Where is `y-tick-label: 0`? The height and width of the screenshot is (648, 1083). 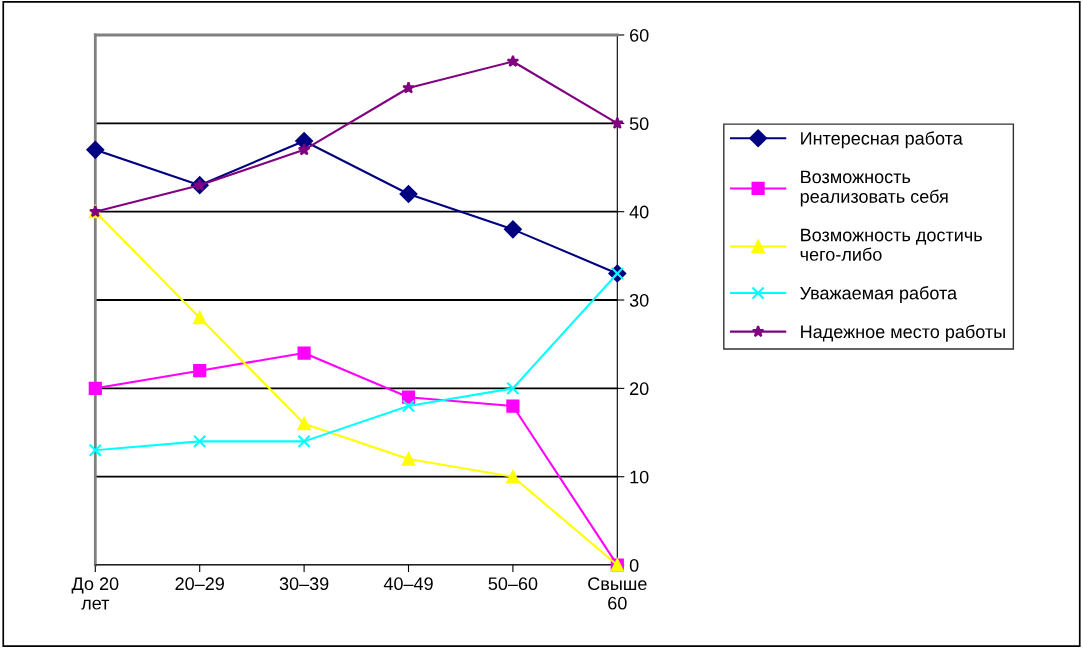
y-tick-label: 0 is located at coordinates (634, 565).